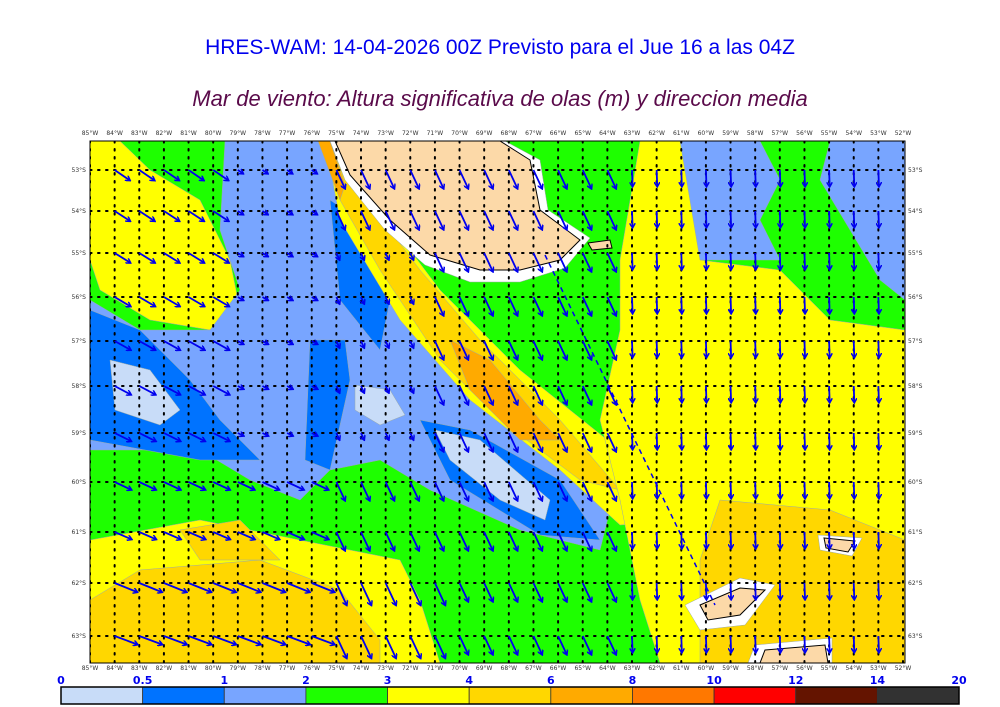  Describe the element at coordinates (509, 668) in the screenshot. I see `lon-label-bottom: 68°W` at that location.